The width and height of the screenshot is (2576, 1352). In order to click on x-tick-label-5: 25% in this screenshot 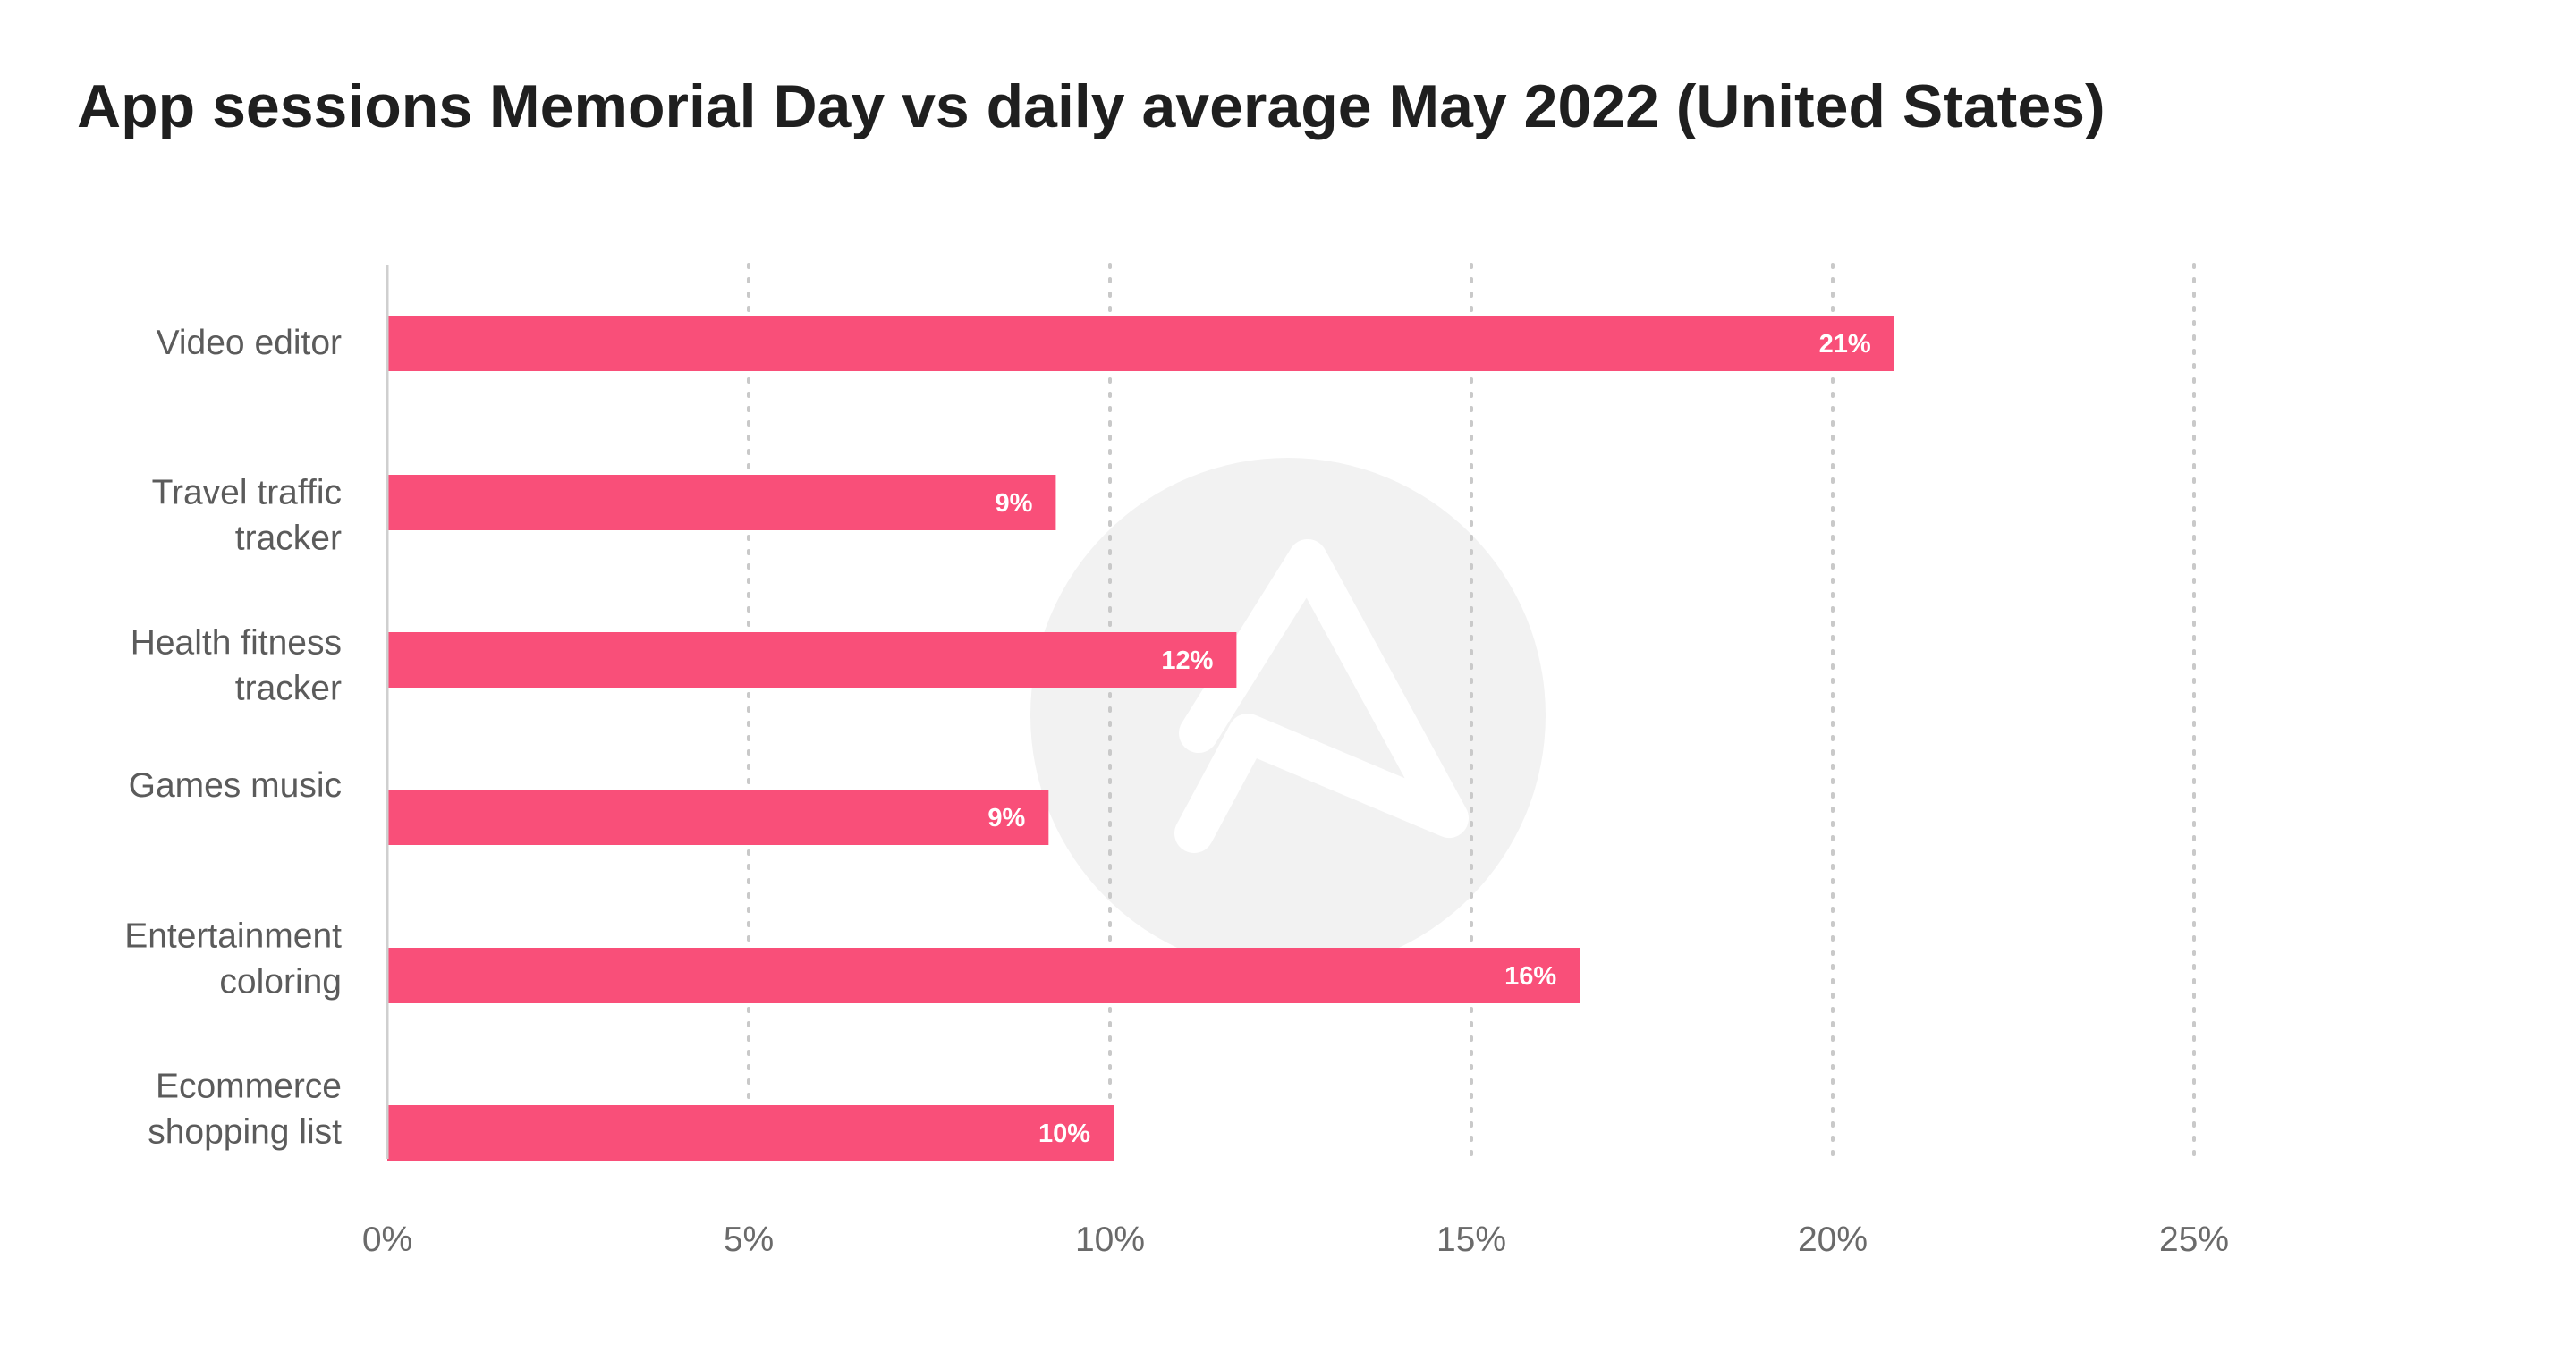, I will do `click(2194, 1240)`.